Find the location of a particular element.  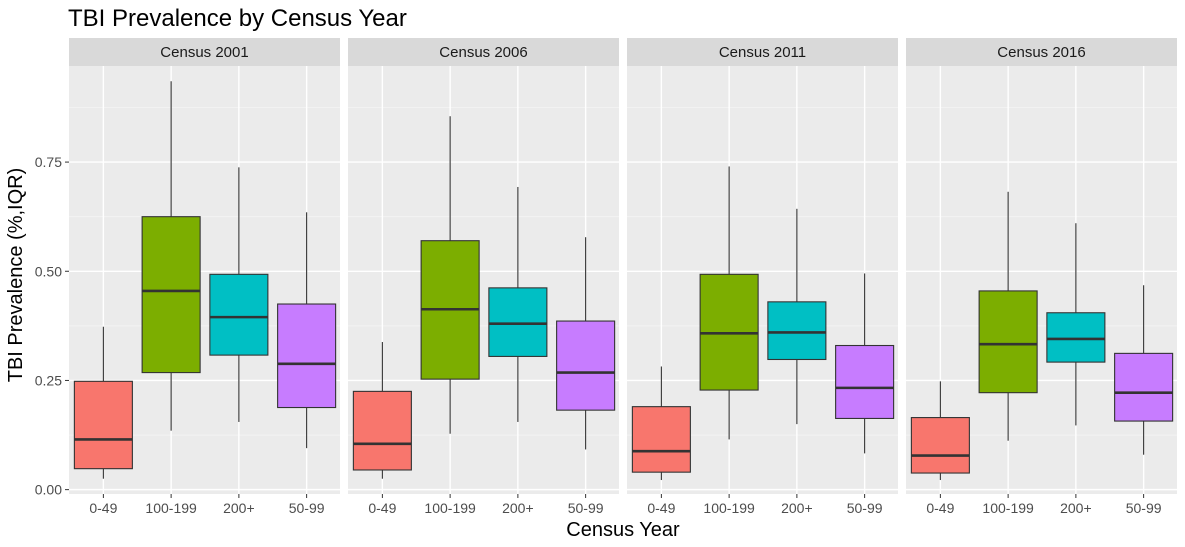

panel-strip-label: Census 2011 is located at coordinates (762, 52).